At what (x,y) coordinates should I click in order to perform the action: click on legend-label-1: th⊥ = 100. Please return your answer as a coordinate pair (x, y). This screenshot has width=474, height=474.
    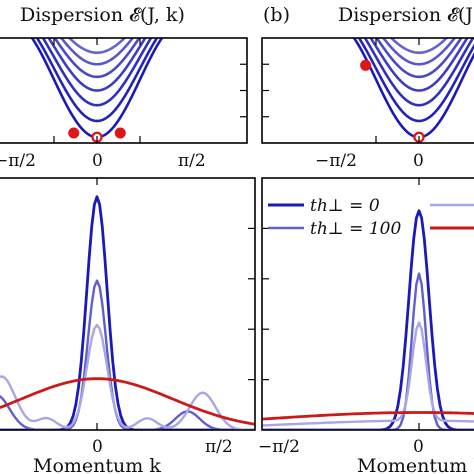
    Looking at the image, I should click on (355, 229).